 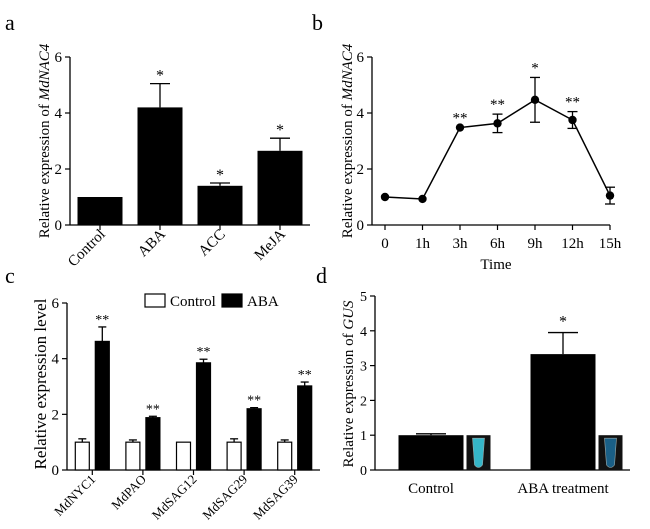 I want to click on panel-b-y-tick-label: 4, so click(x=361, y=114).